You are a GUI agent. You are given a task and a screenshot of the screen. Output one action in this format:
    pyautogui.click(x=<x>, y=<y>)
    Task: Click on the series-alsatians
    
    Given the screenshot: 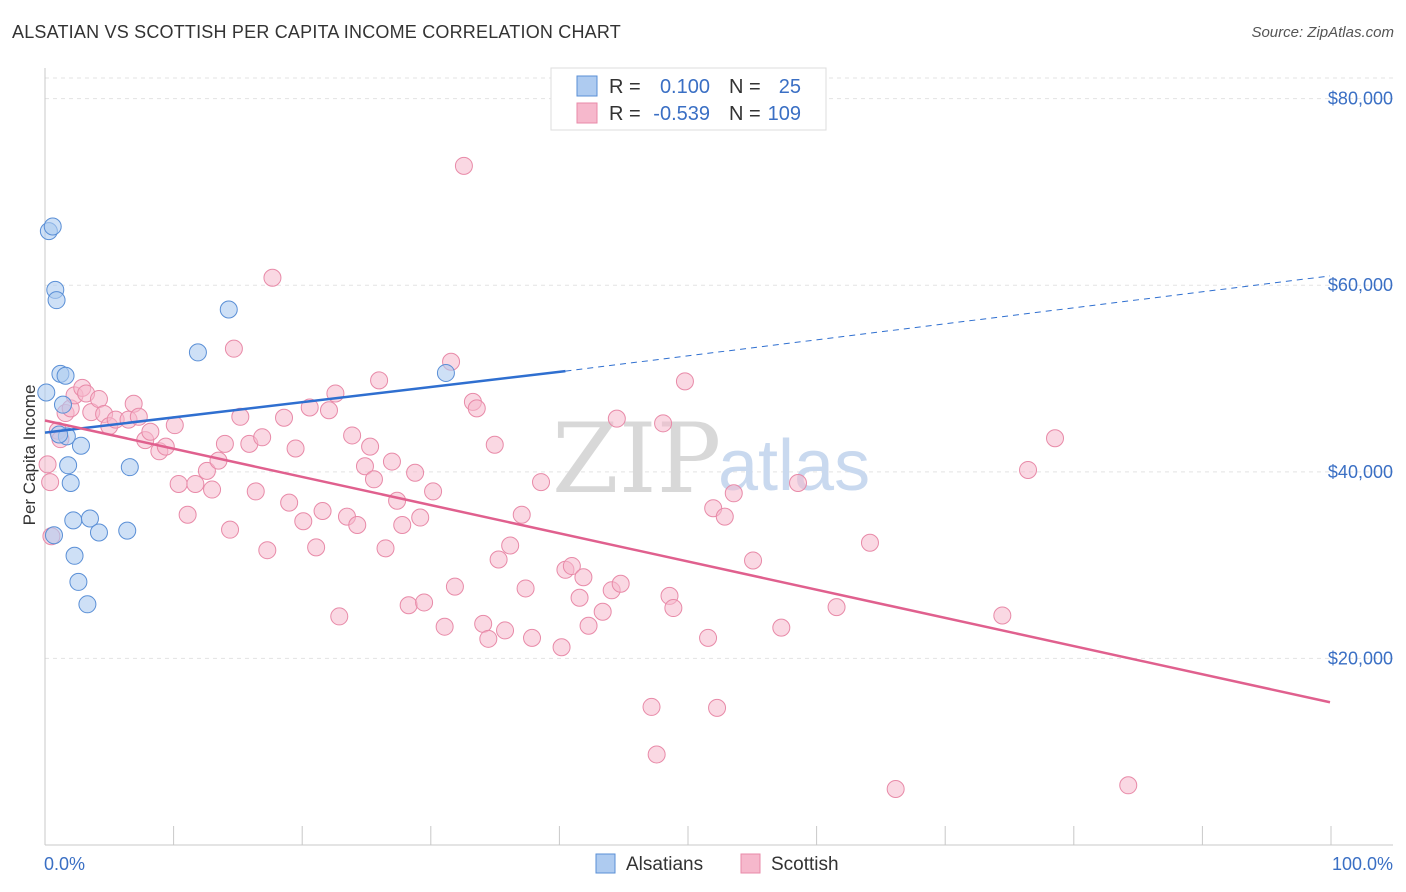 What is the action you would take?
    pyautogui.click(x=246, y=415)
    